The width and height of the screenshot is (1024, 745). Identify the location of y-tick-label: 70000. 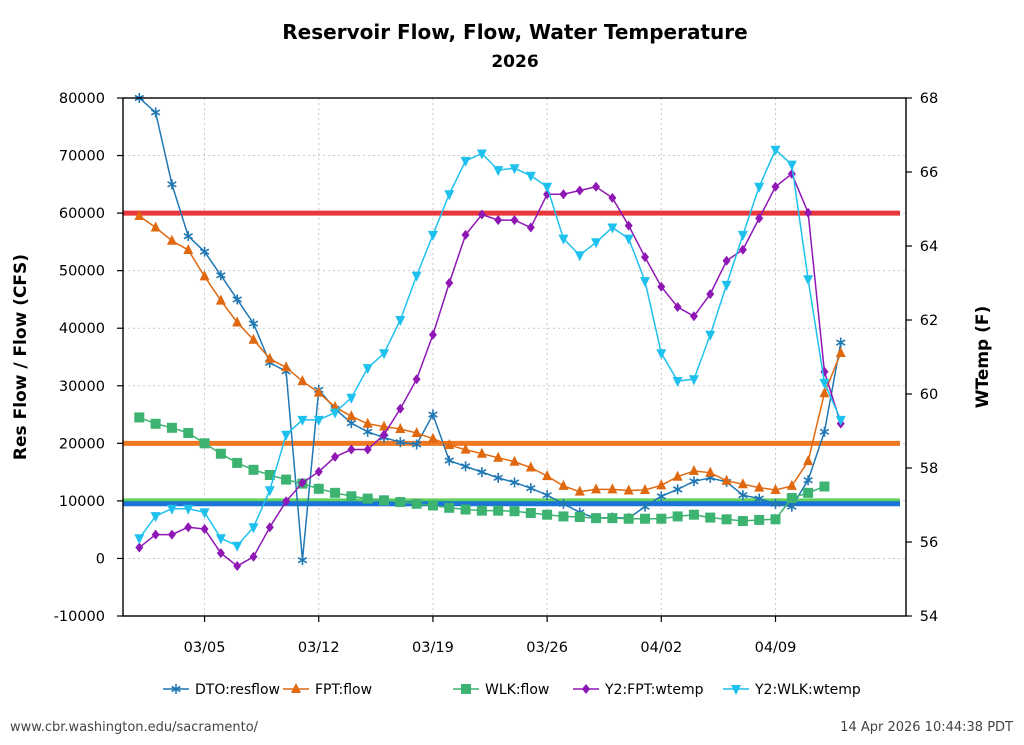
(82, 157).